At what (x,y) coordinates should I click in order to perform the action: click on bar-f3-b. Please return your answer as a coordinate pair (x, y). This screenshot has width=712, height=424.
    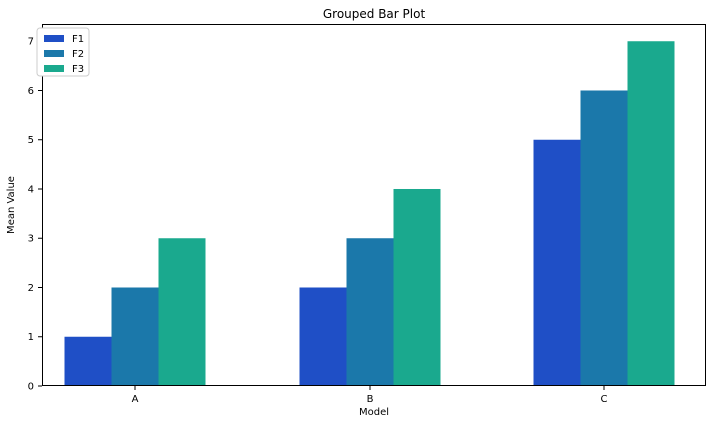
    Looking at the image, I should click on (417, 287).